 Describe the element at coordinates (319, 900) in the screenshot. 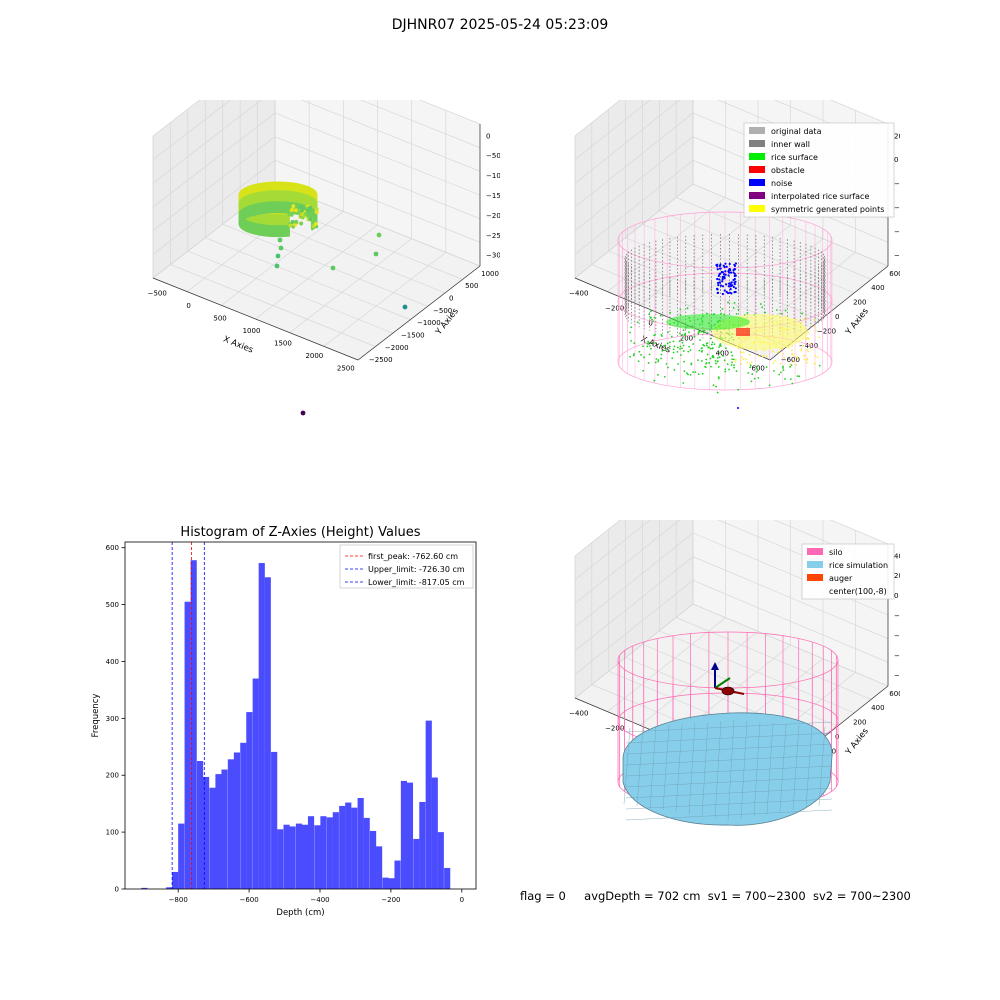

I see `x-tick-label: −400` at that location.